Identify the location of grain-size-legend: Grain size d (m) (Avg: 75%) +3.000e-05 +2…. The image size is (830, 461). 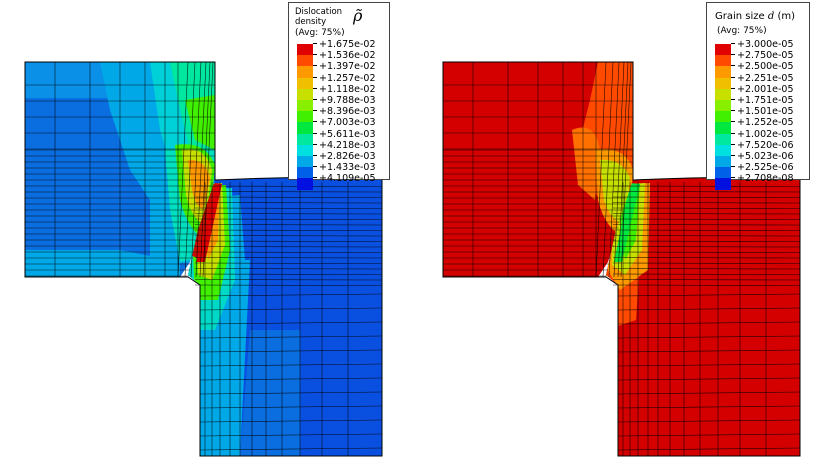
(758, 96).